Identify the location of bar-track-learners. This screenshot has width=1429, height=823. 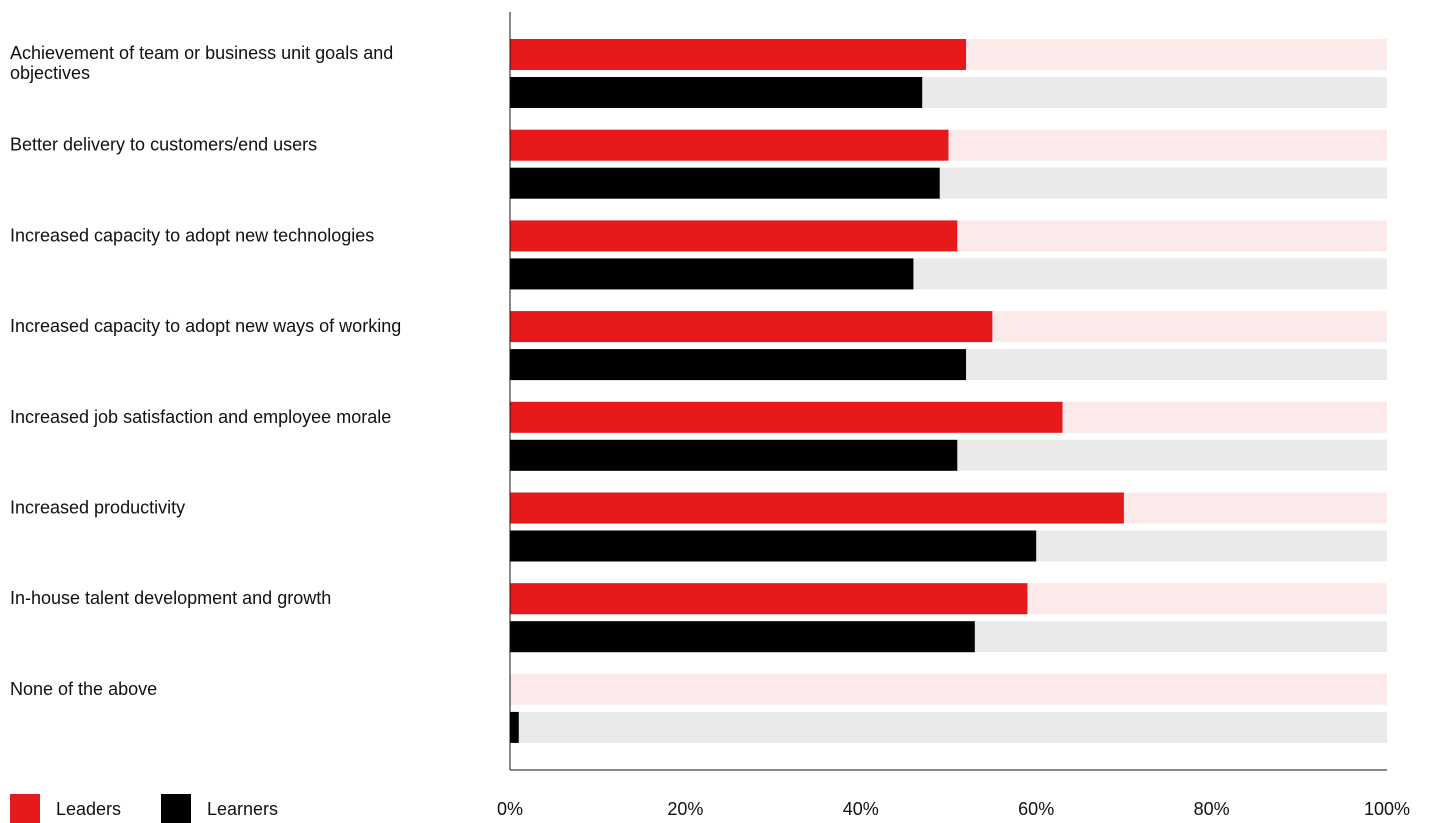
(948, 727).